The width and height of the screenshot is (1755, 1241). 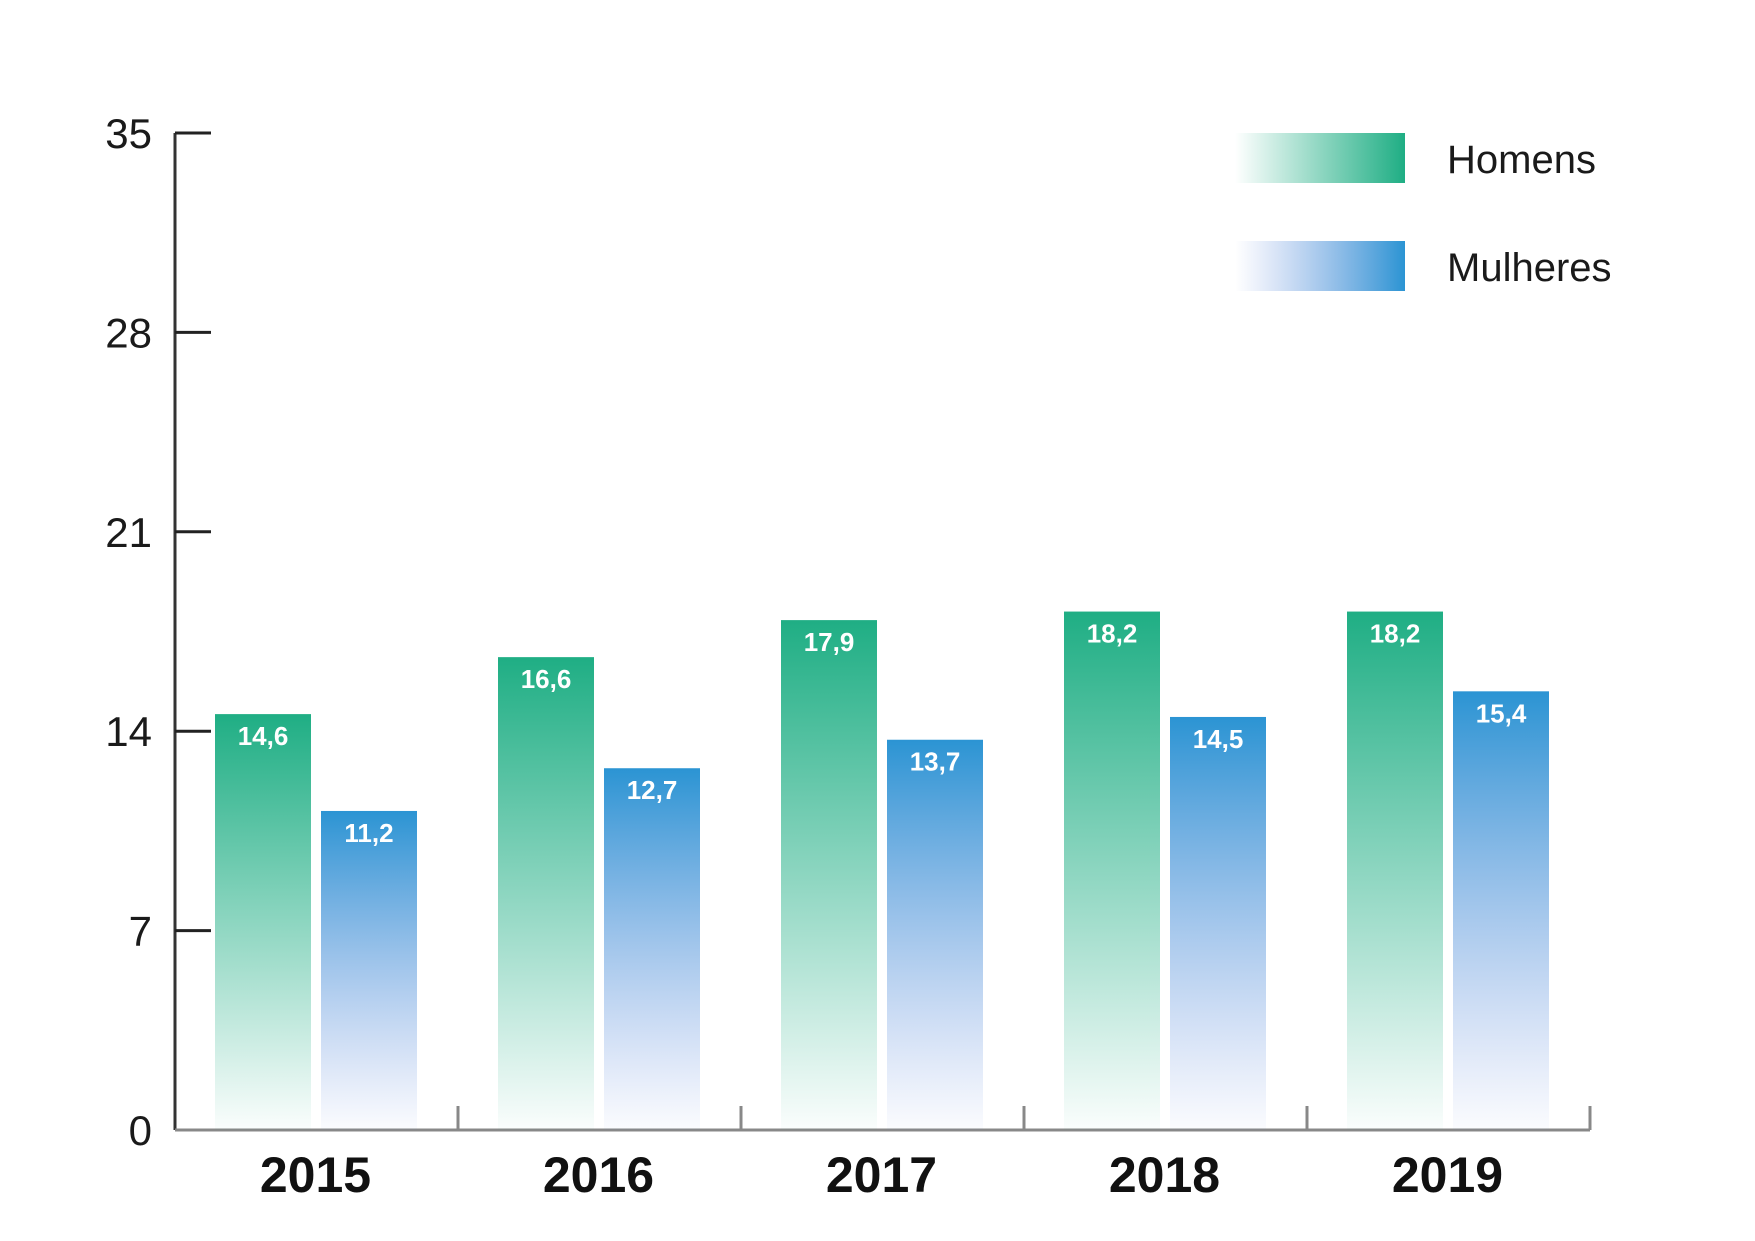 What do you see at coordinates (140, 931) in the screenshot?
I see `y-tick-label: 7` at bounding box center [140, 931].